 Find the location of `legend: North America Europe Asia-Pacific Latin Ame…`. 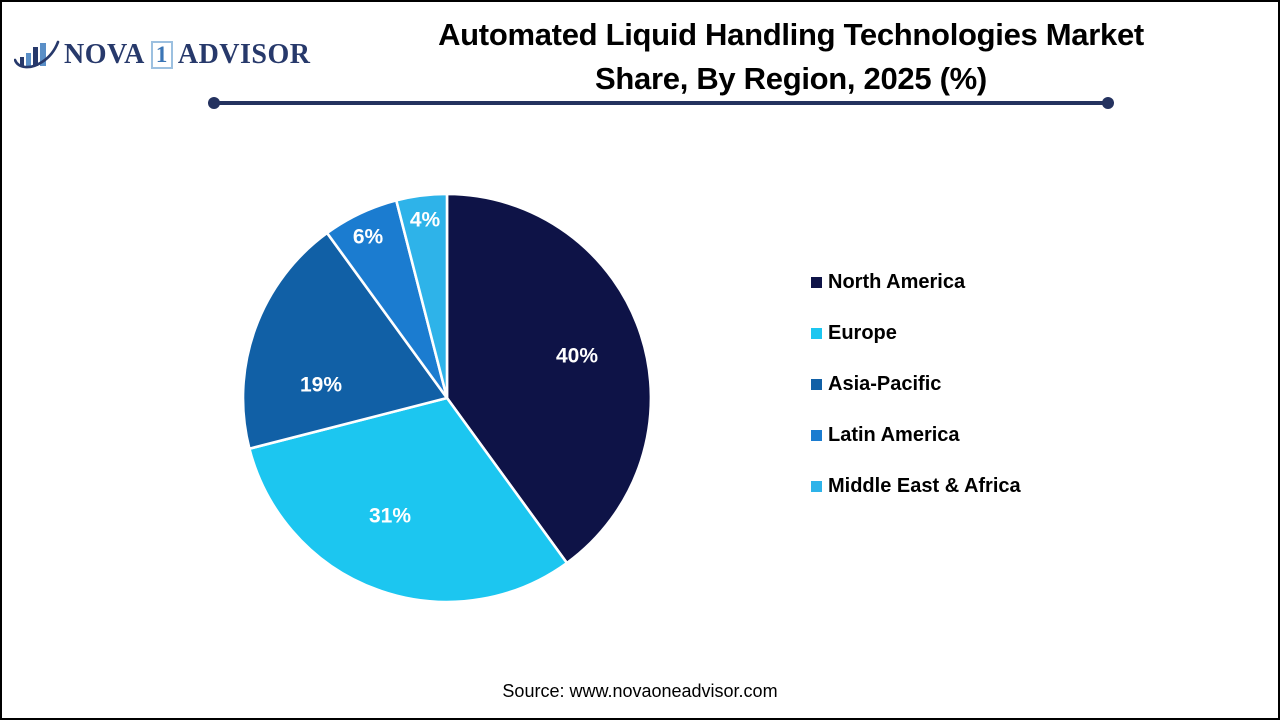

legend: North America Europe Asia-Pacific Latin Ame… is located at coordinates (916, 384).